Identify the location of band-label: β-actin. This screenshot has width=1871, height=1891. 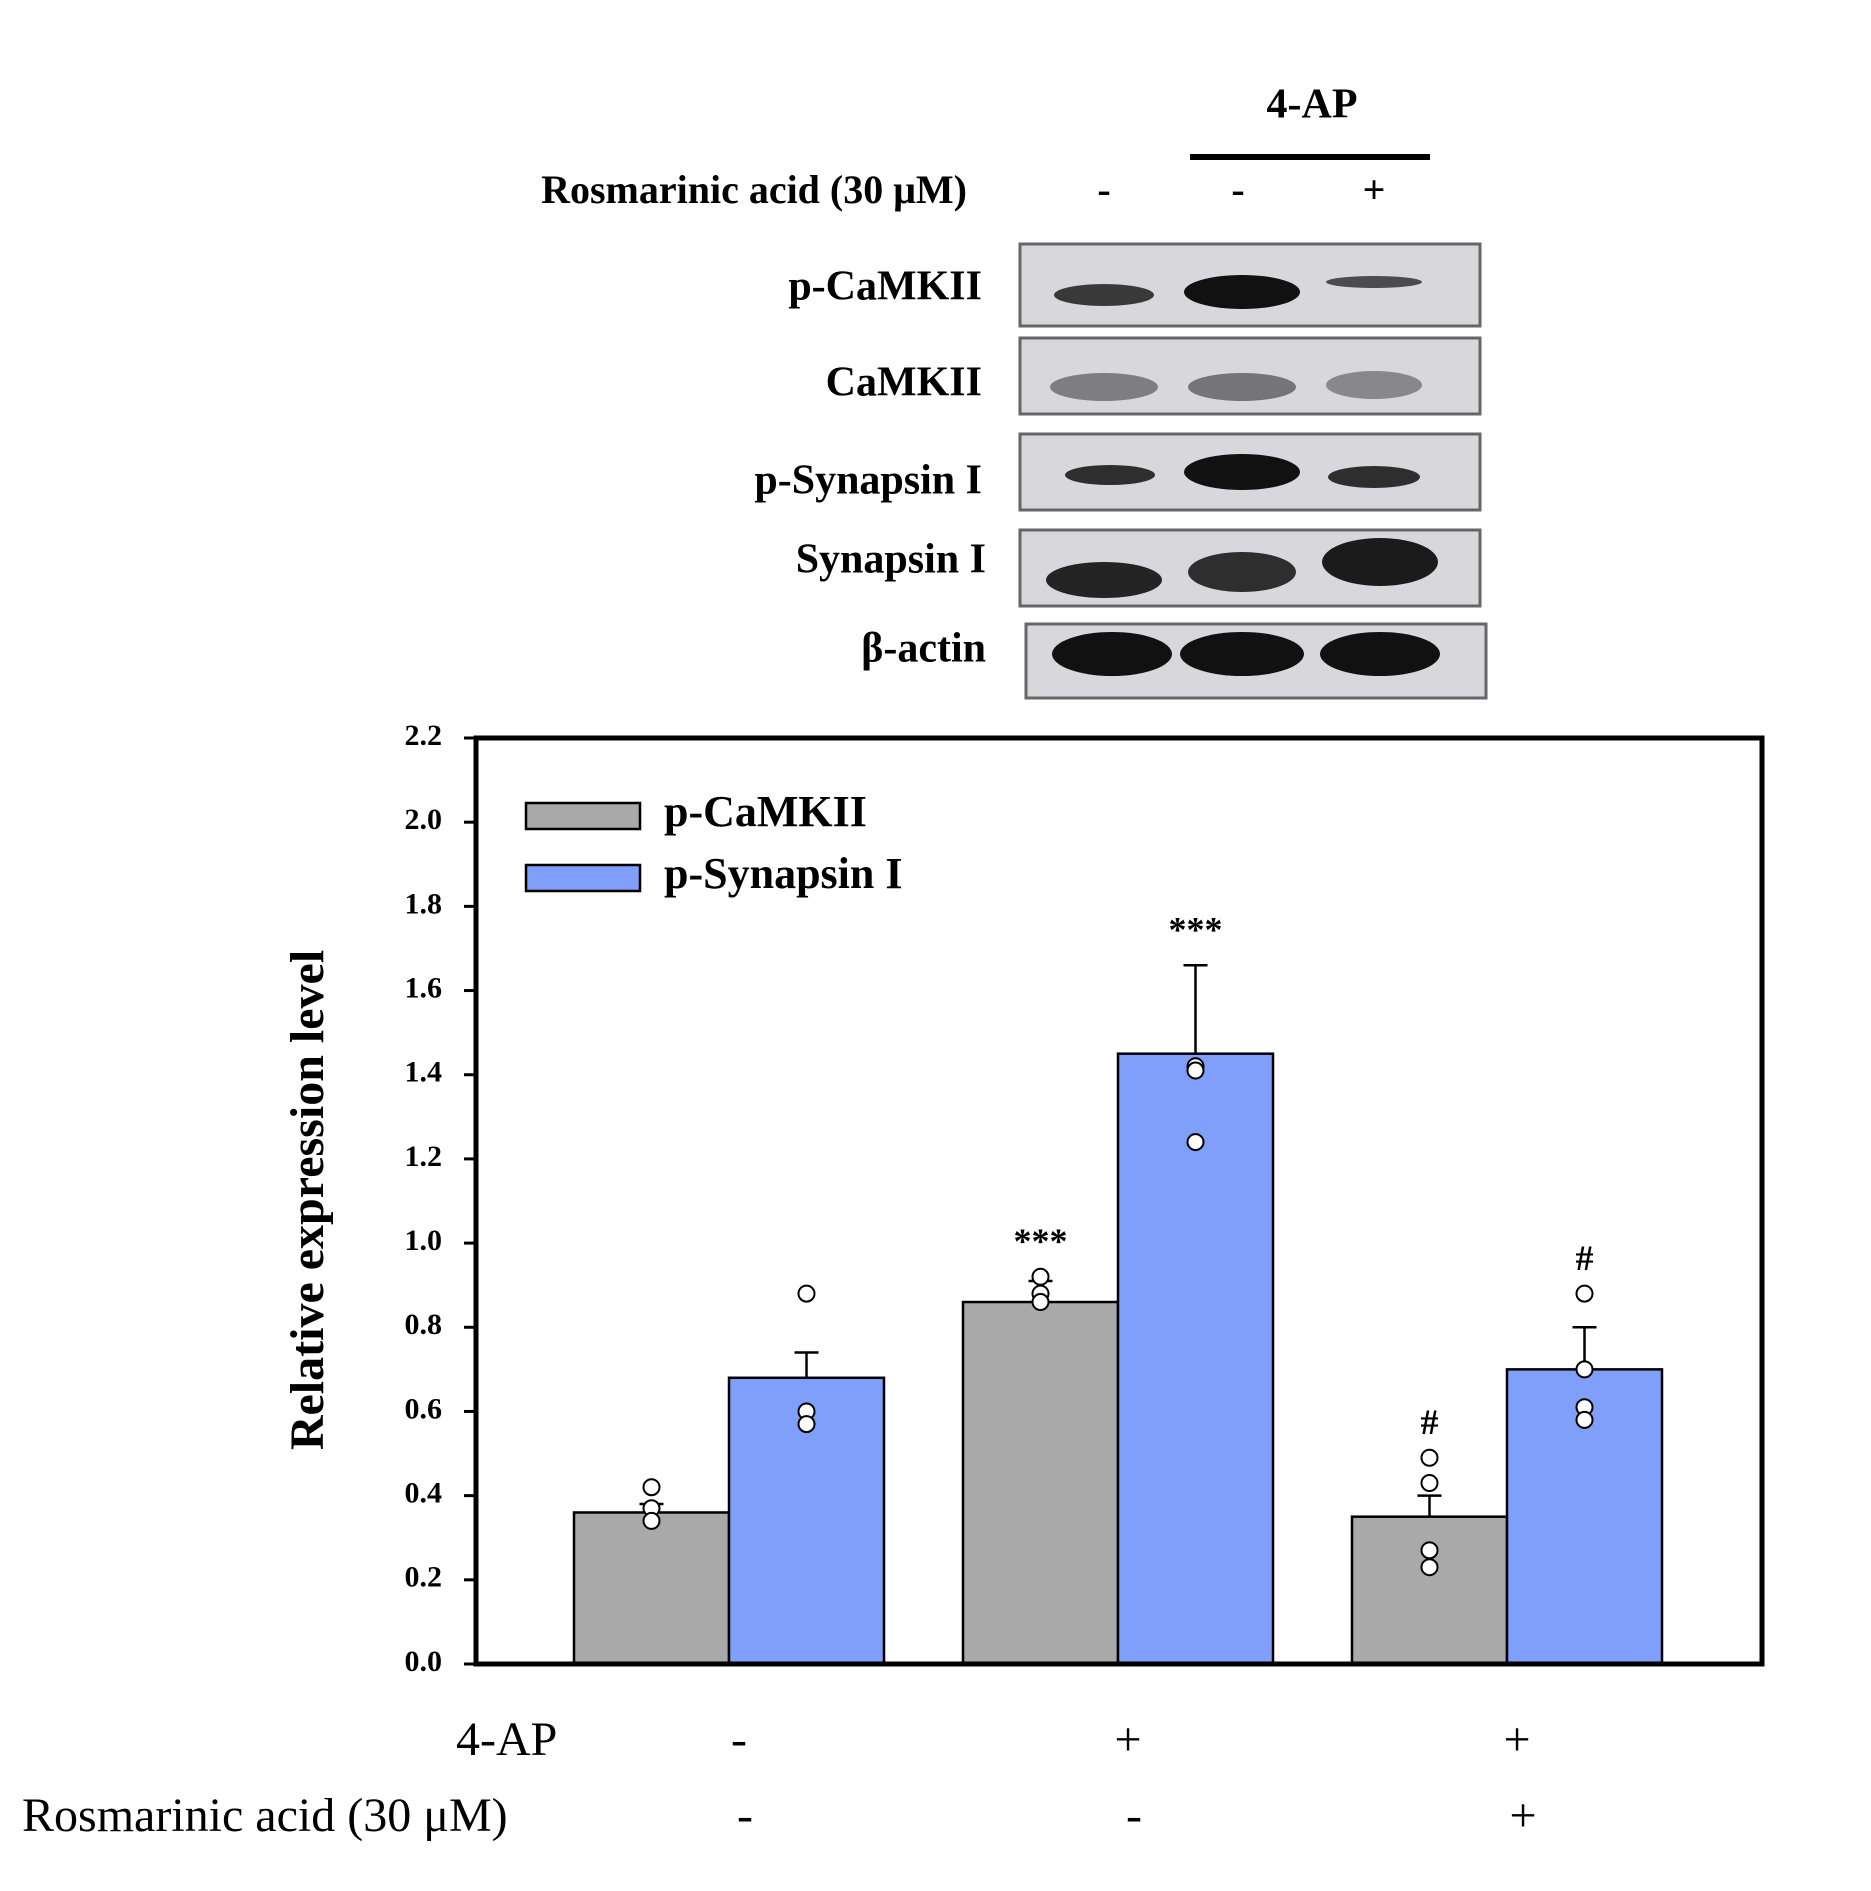
(923, 649).